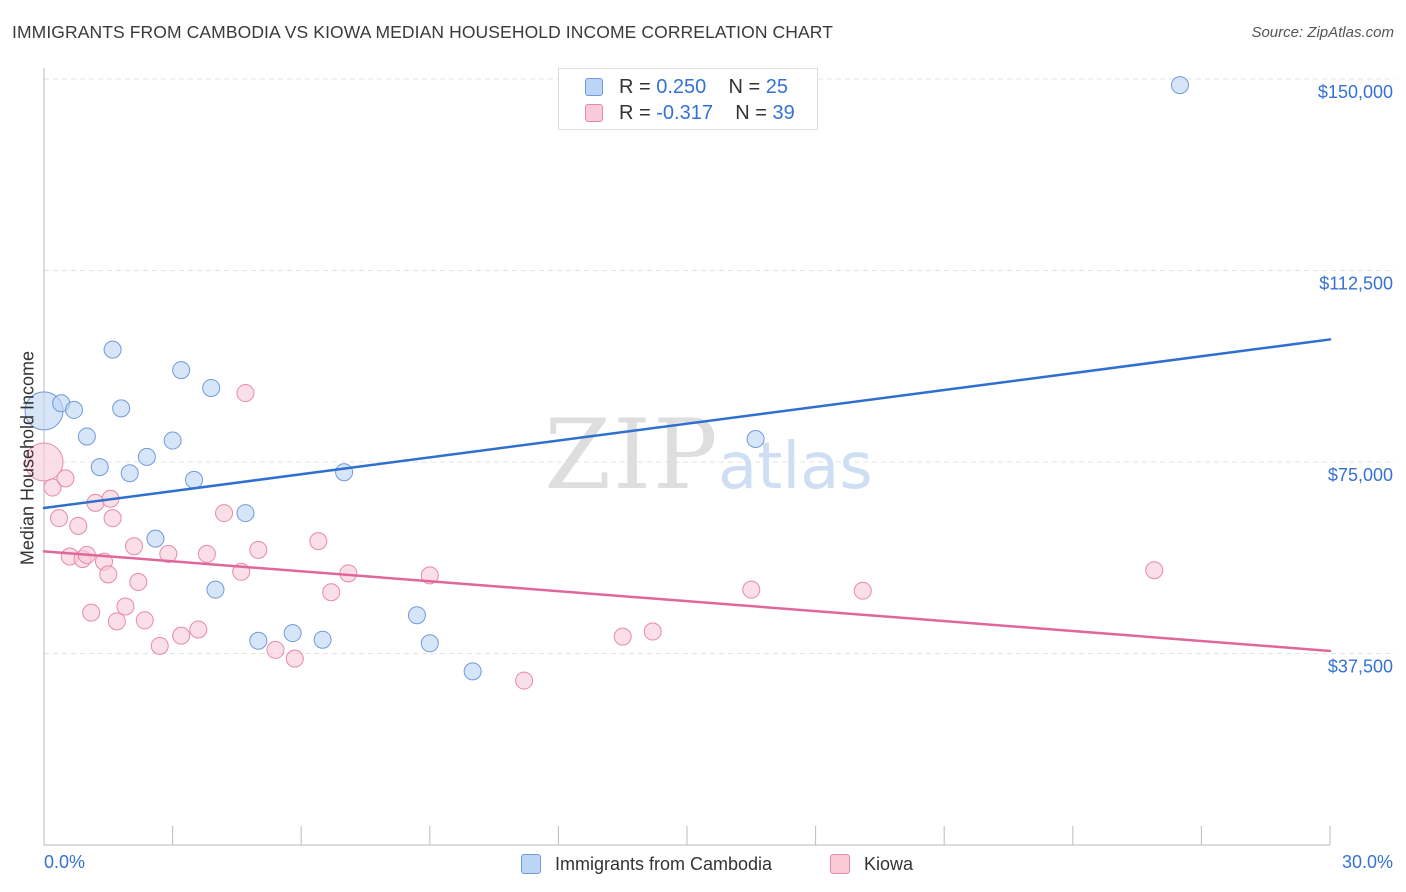 The image size is (1406, 892). Describe the element at coordinates (1322, 32) in the screenshot. I see `source-label: Source: ZipAtlas.com` at that location.